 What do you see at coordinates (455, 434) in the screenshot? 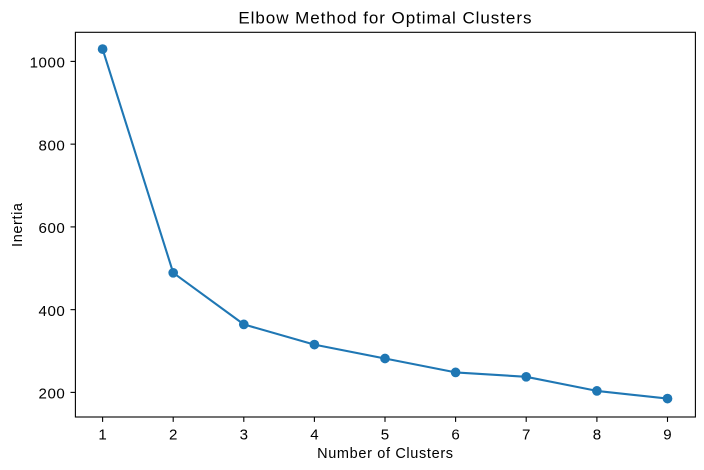
I see `svg-text: 6` at bounding box center [455, 434].